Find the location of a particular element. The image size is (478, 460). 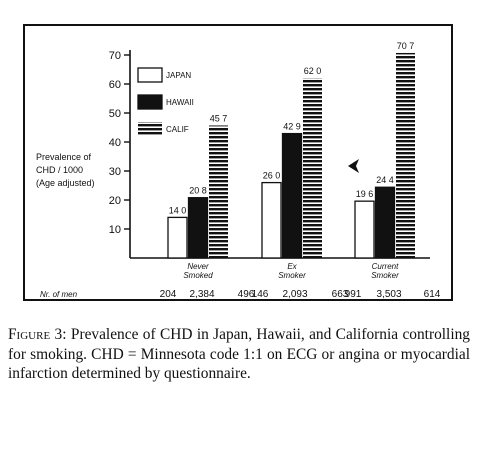

y-axis-label-line: Prevalence of is located at coordinates (64, 157).